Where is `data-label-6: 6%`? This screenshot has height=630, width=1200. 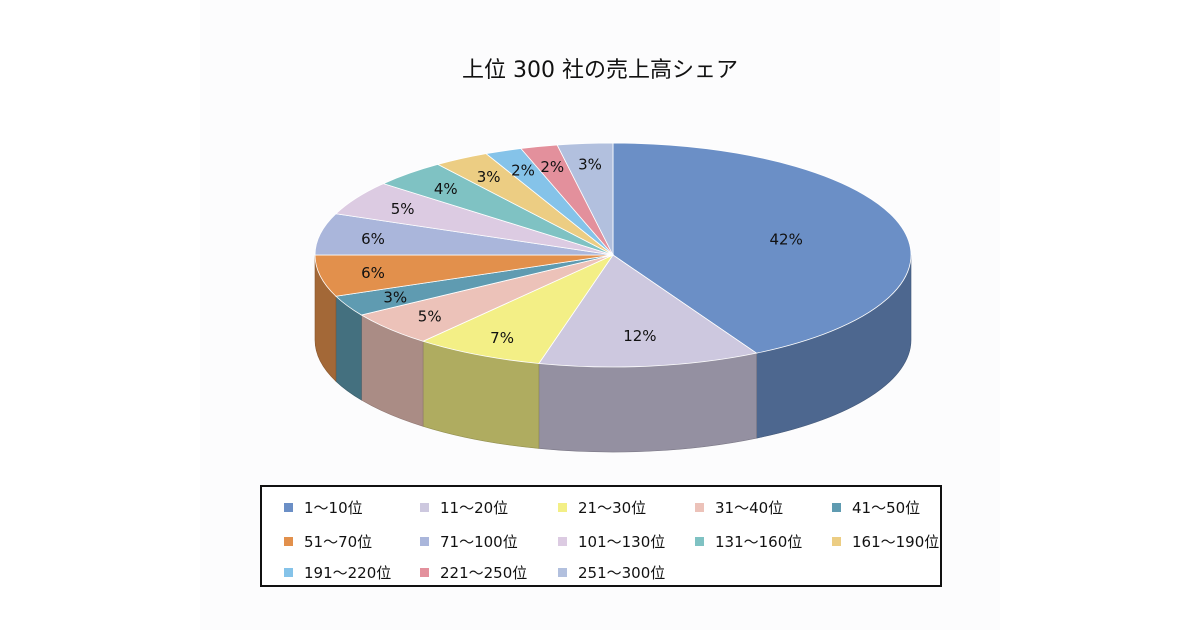 data-label-6: 6% is located at coordinates (373, 273).